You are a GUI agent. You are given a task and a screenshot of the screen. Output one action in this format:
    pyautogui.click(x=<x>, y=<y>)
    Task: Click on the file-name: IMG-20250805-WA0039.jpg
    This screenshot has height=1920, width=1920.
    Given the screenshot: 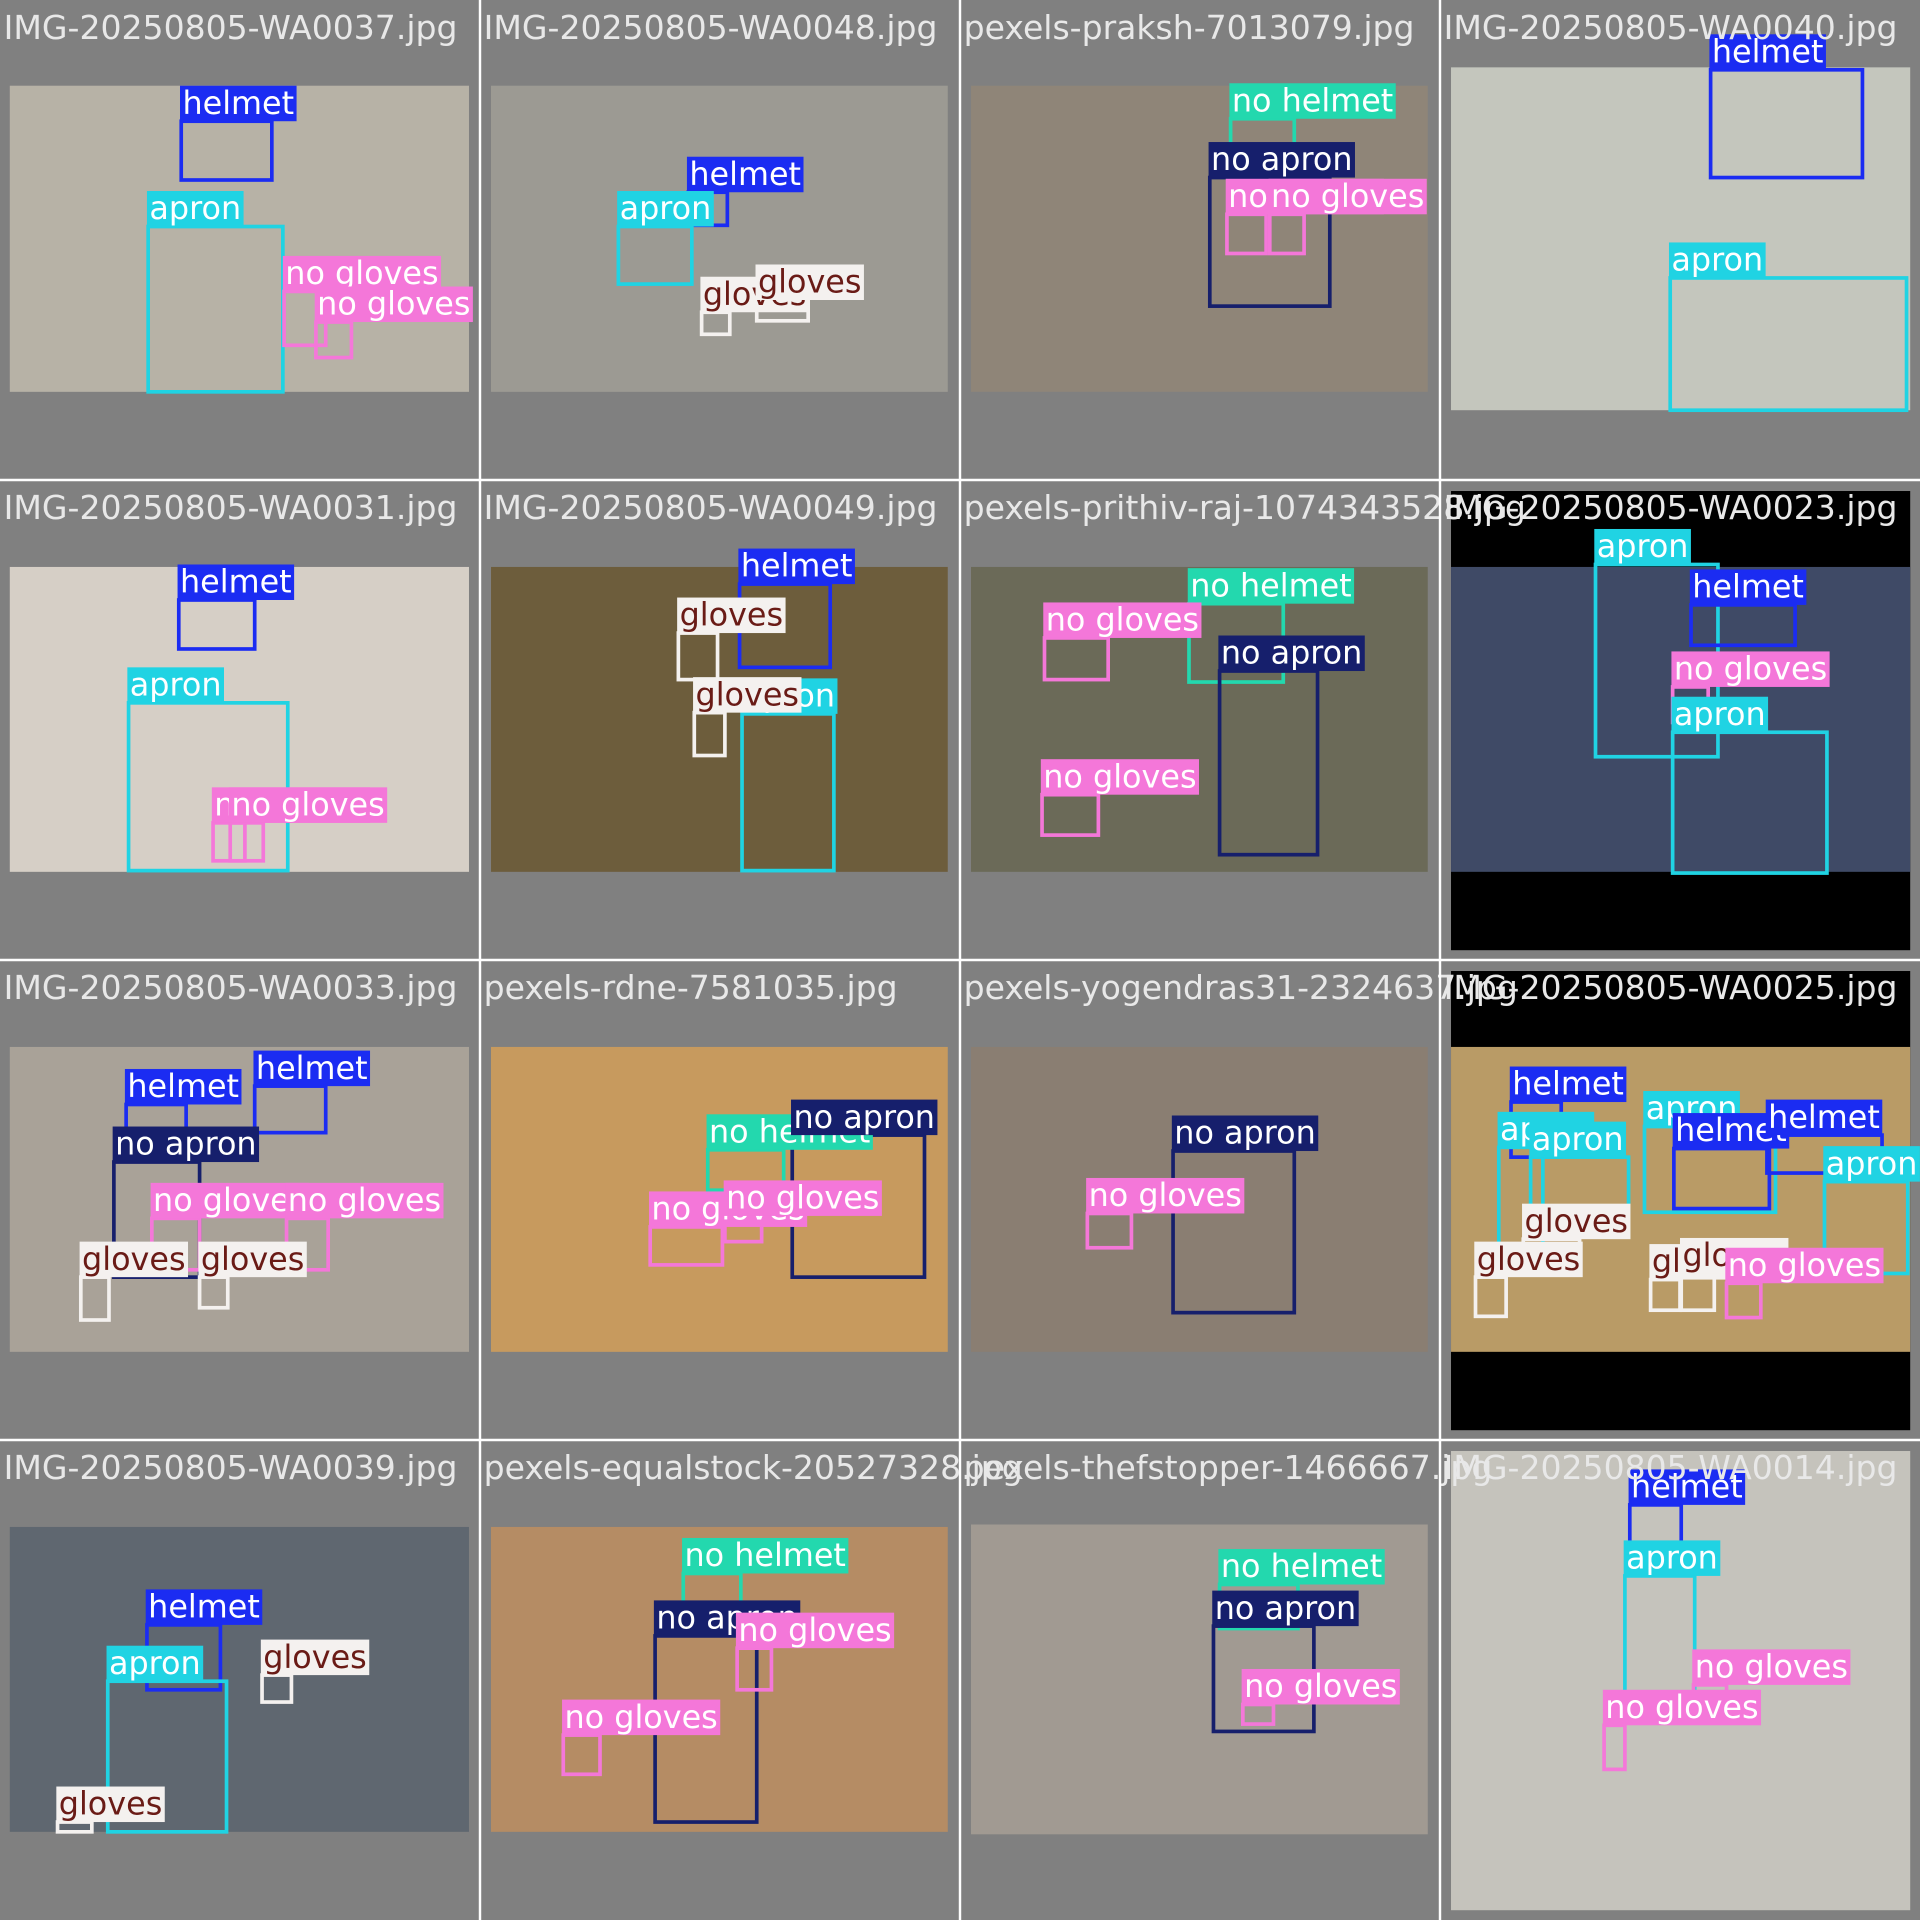 What is the action you would take?
    pyautogui.click(x=231, y=1467)
    